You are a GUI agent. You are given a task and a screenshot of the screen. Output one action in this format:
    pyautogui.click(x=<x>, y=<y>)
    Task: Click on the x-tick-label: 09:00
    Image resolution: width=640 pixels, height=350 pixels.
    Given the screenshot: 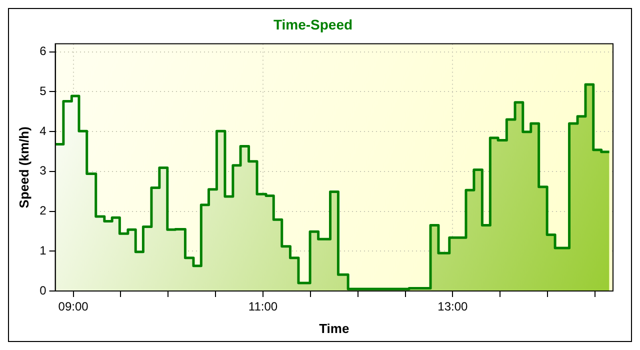 What is the action you would take?
    pyautogui.click(x=73, y=307)
    